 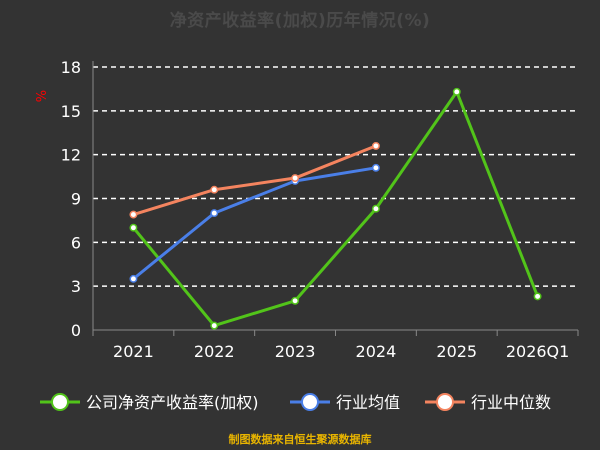 I want to click on y-tick-label: 9, so click(x=76, y=199).